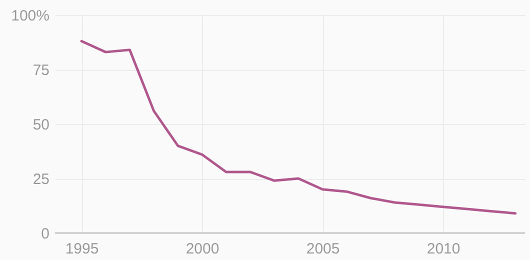  What do you see at coordinates (41, 125) in the screenshot?
I see `y-tick-label: 50` at bounding box center [41, 125].